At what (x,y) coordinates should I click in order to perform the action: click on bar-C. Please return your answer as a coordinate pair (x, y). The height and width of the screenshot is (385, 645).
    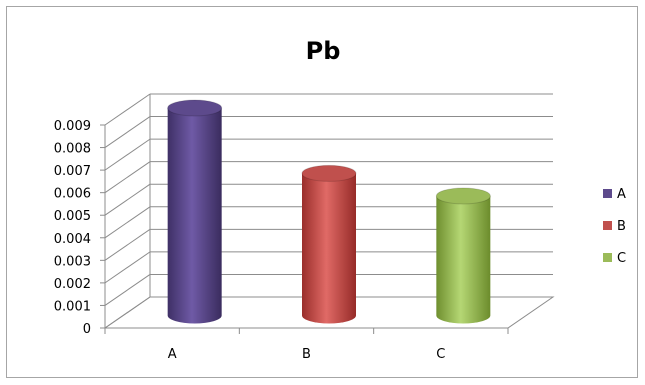
    Looking at the image, I should click on (463, 255).